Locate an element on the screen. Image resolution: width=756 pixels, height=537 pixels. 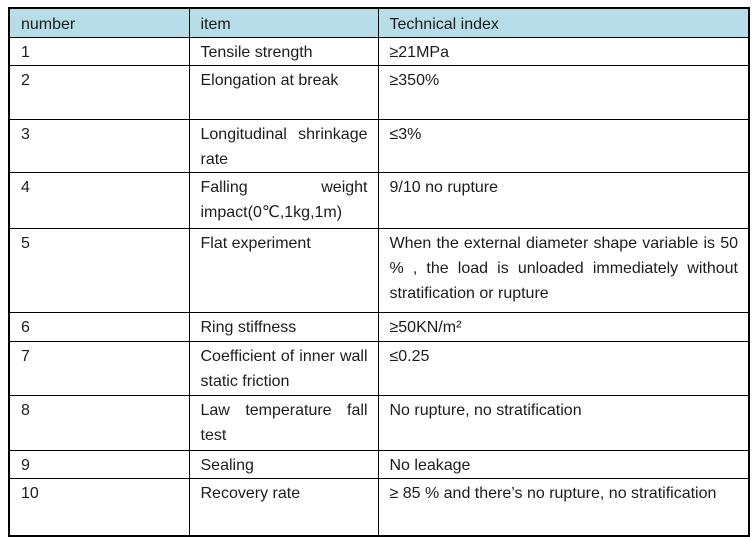
cell-number: 1 is located at coordinates (99, 51).